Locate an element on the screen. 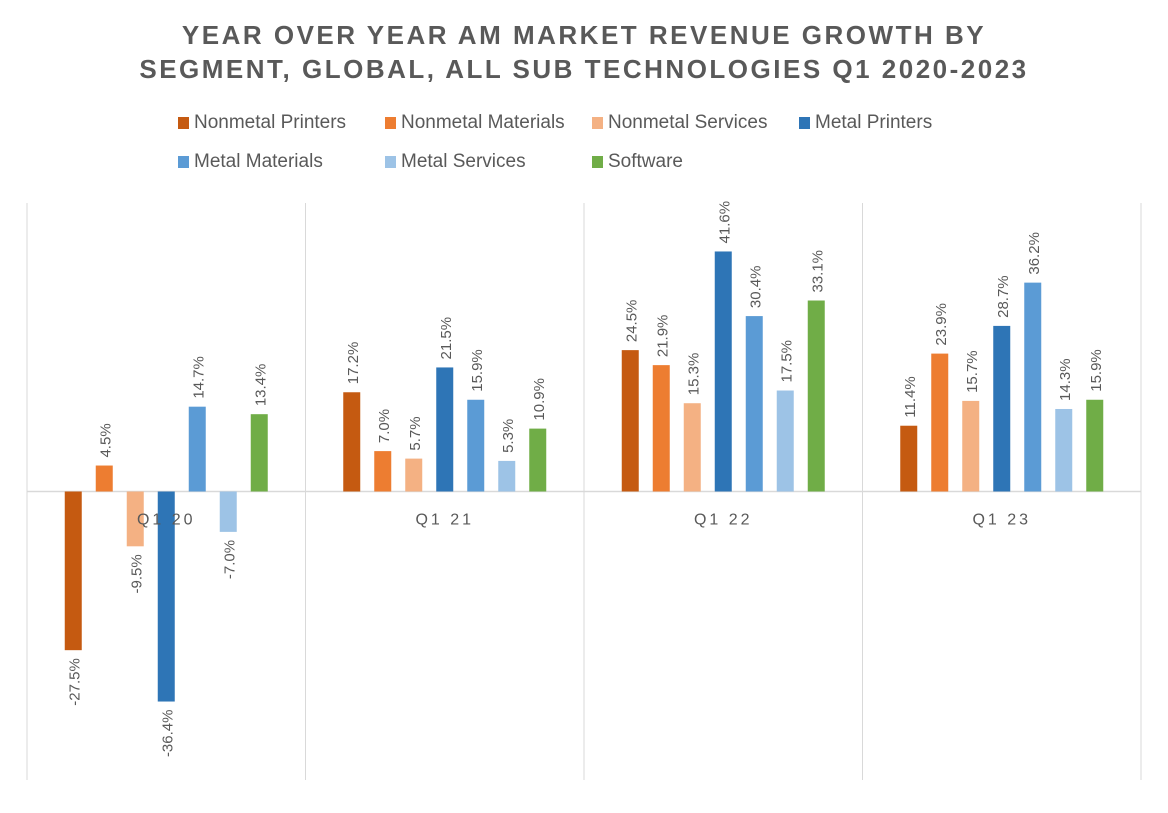  legend-item: Nonmetal Materials is located at coordinates (475, 123).